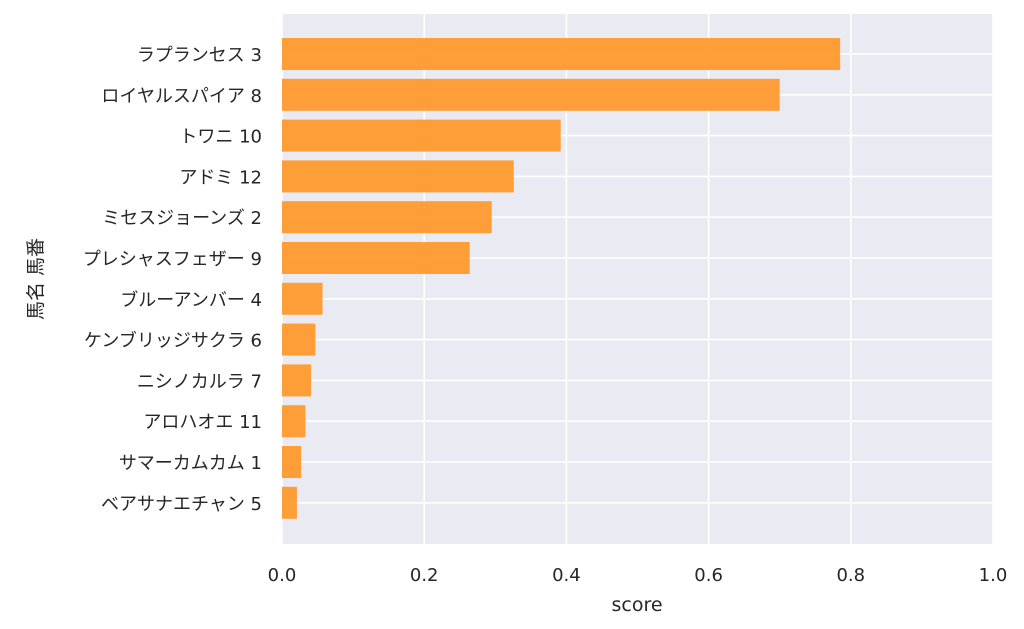  I want to click on y-tick-label: アロハオエ 11, so click(202, 422).